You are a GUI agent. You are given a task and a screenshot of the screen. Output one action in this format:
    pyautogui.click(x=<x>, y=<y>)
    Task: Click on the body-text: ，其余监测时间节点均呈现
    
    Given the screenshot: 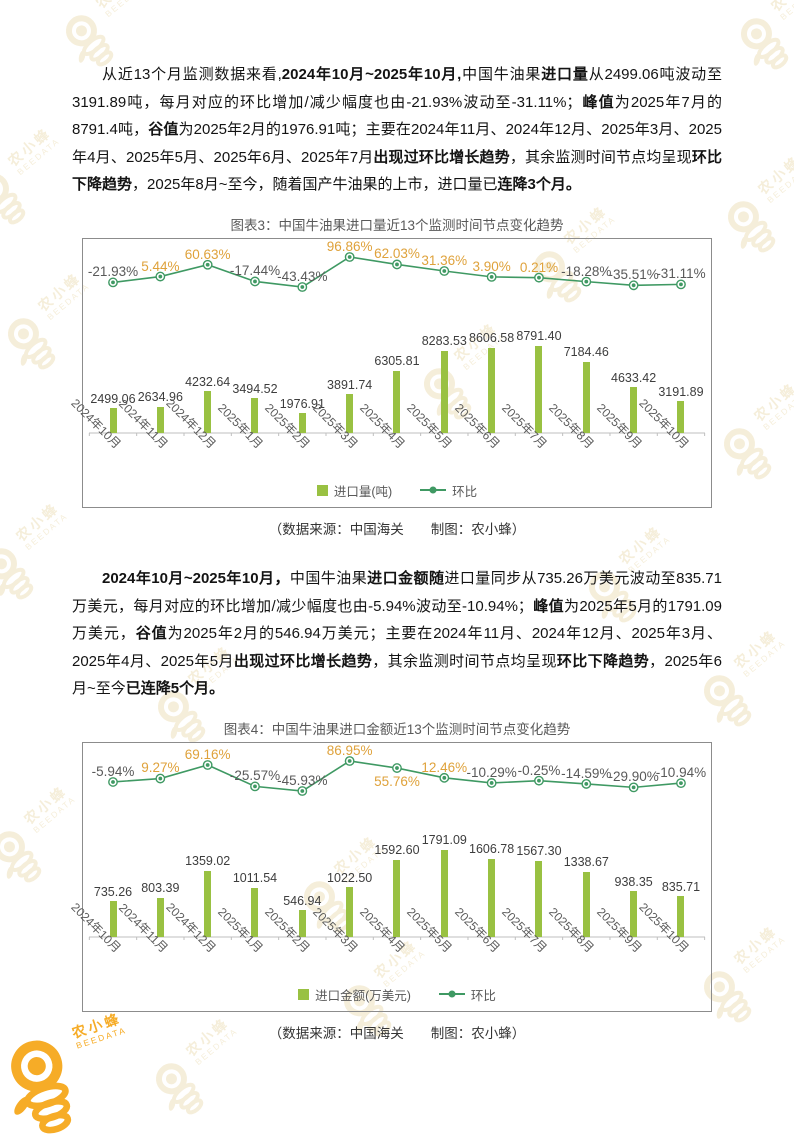 What is the action you would take?
    pyautogui.click(x=600, y=157)
    